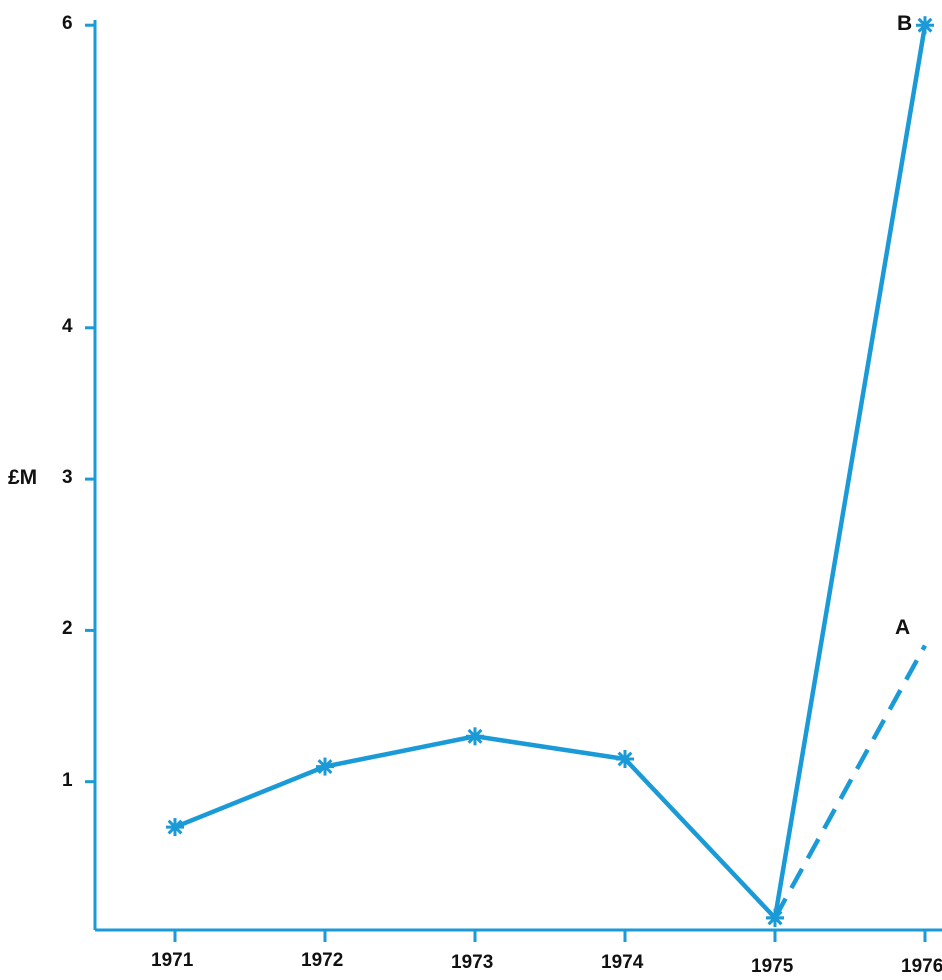 The width and height of the screenshot is (942, 980). What do you see at coordinates (772, 966) in the screenshot?
I see `x-tick-label: 1975` at bounding box center [772, 966].